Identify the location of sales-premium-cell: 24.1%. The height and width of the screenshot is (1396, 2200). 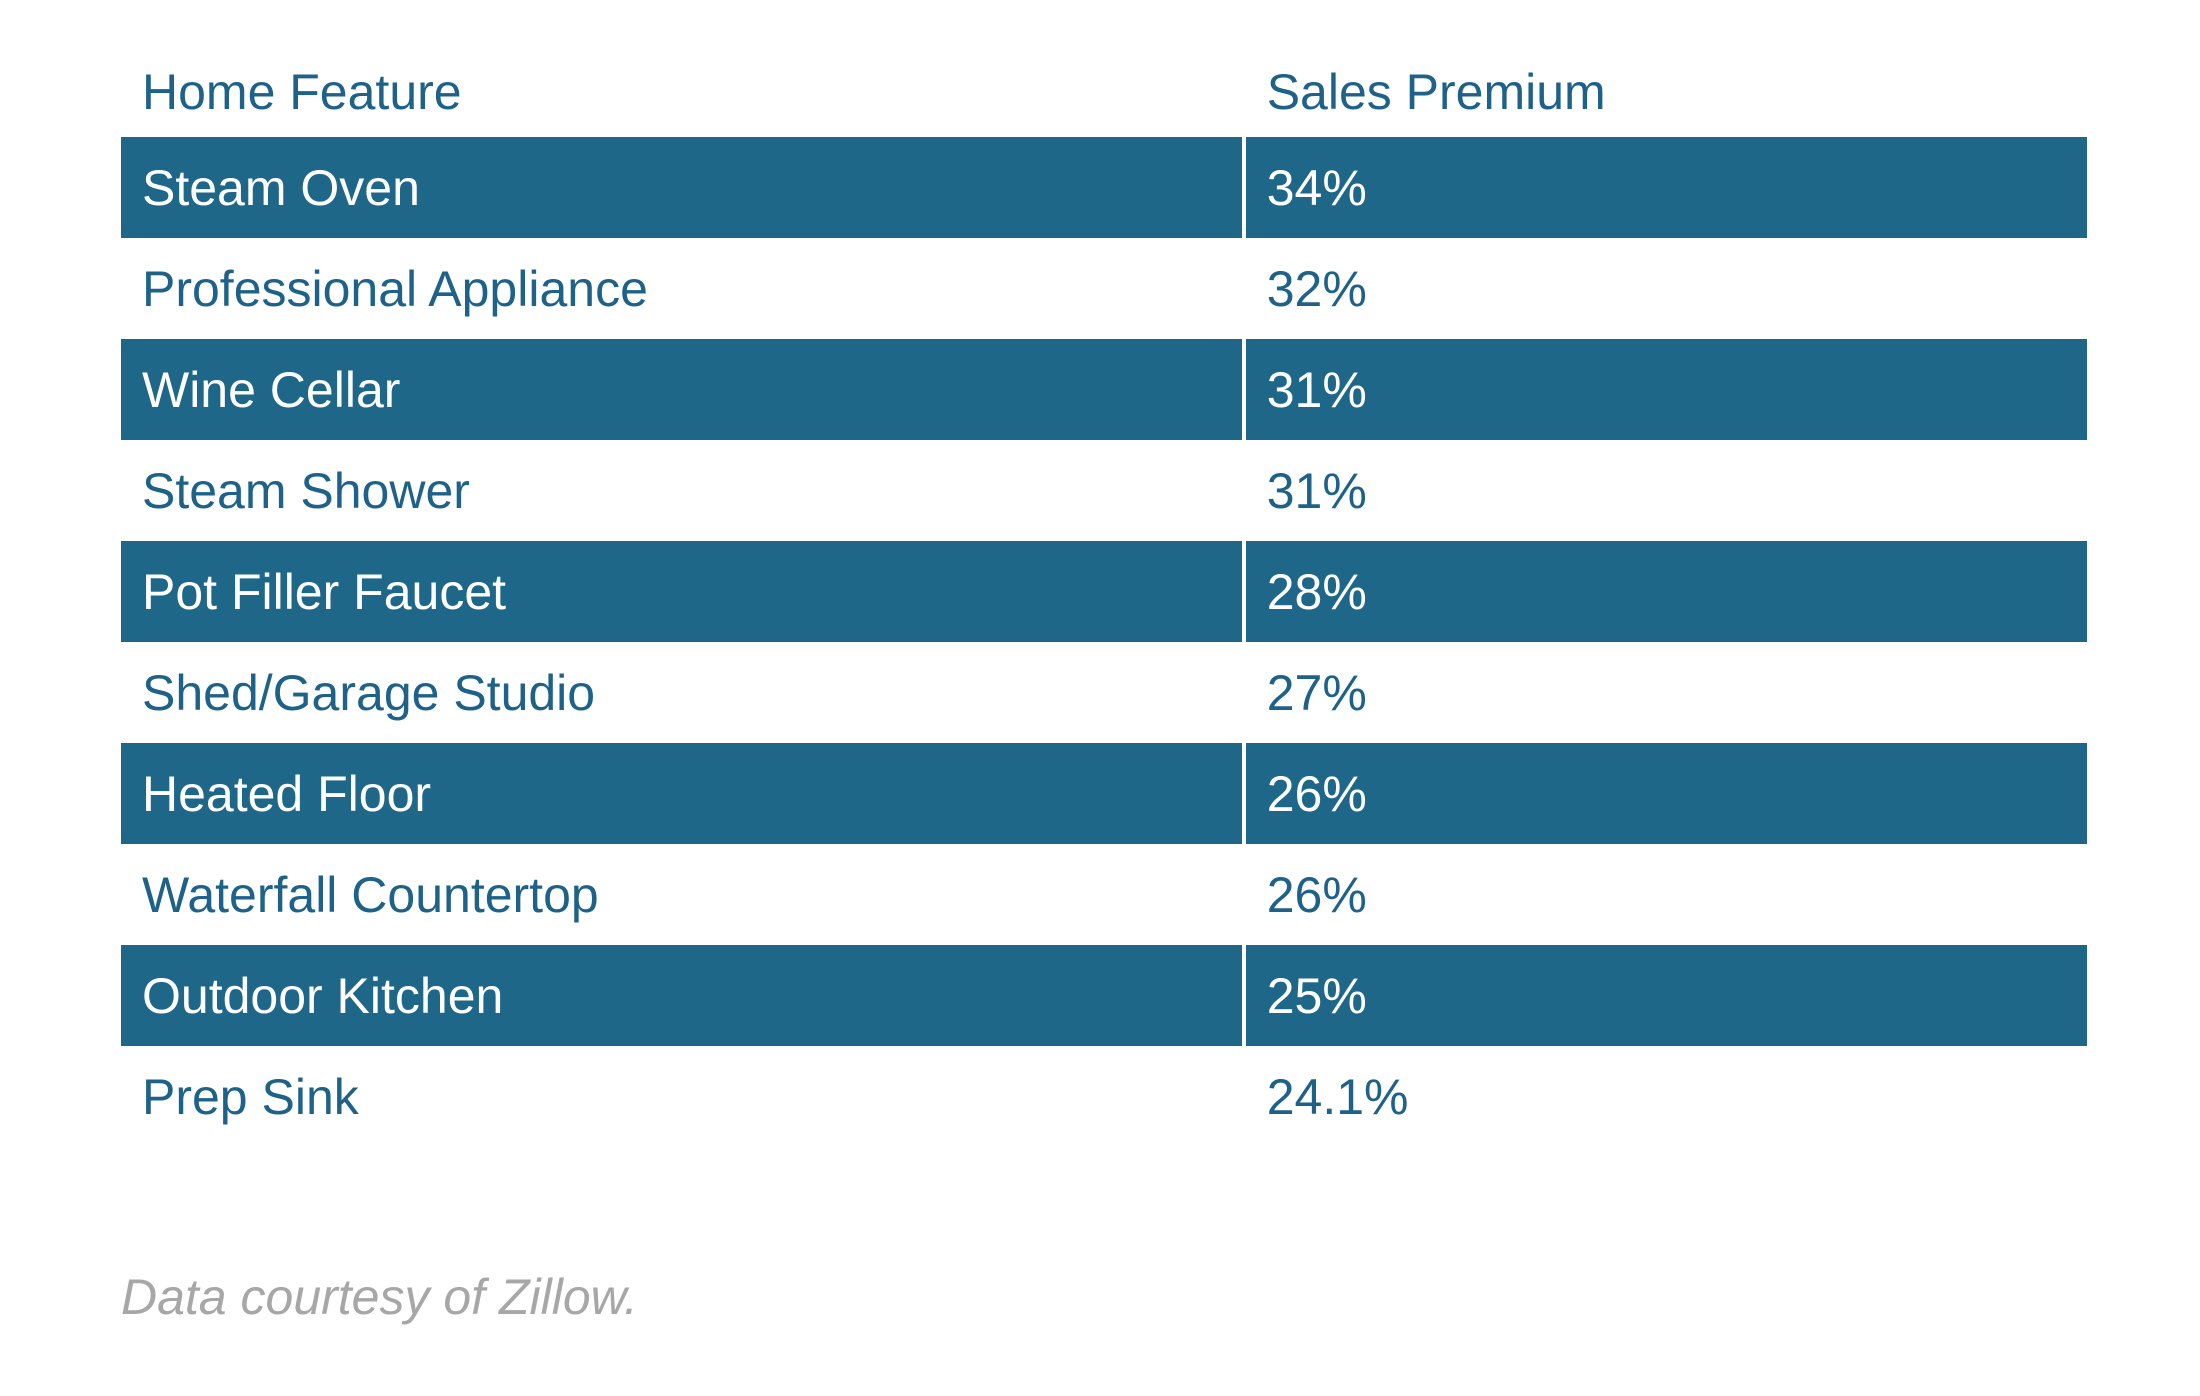
(1337, 1096).